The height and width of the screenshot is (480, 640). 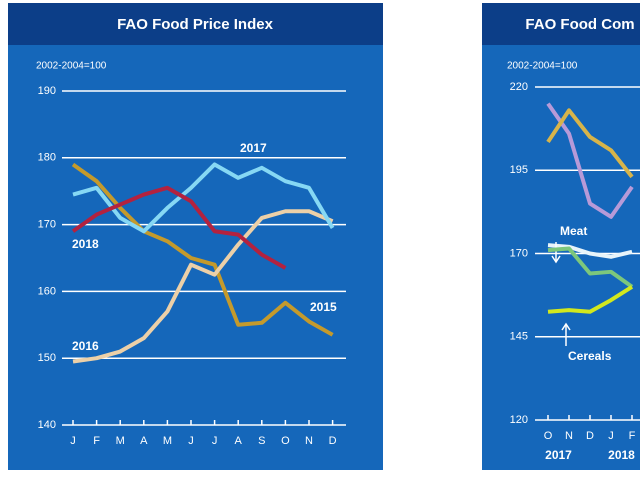 What do you see at coordinates (47, 358) in the screenshot?
I see `y-tick-label: 150` at bounding box center [47, 358].